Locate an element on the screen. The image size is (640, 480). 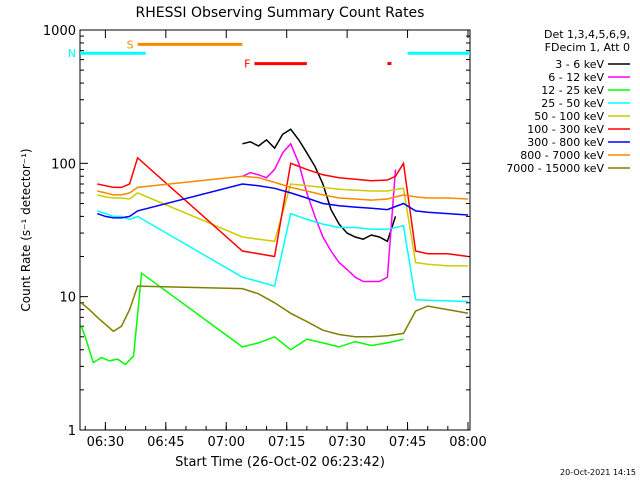
legend-label: 50 - 100 keV is located at coordinates (569, 116).